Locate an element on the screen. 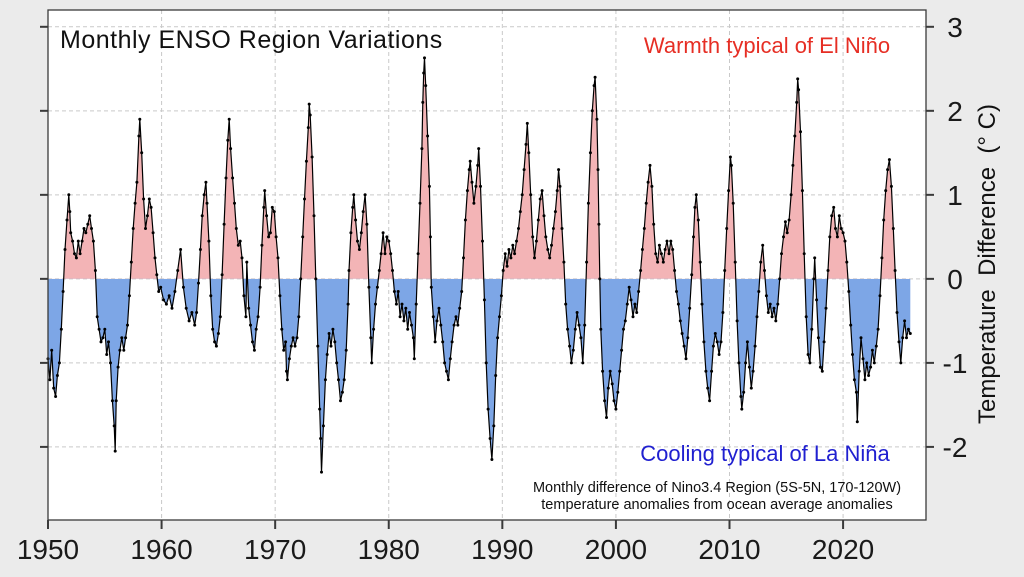  x-tick-label: 1990 is located at coordinates (502, 549).